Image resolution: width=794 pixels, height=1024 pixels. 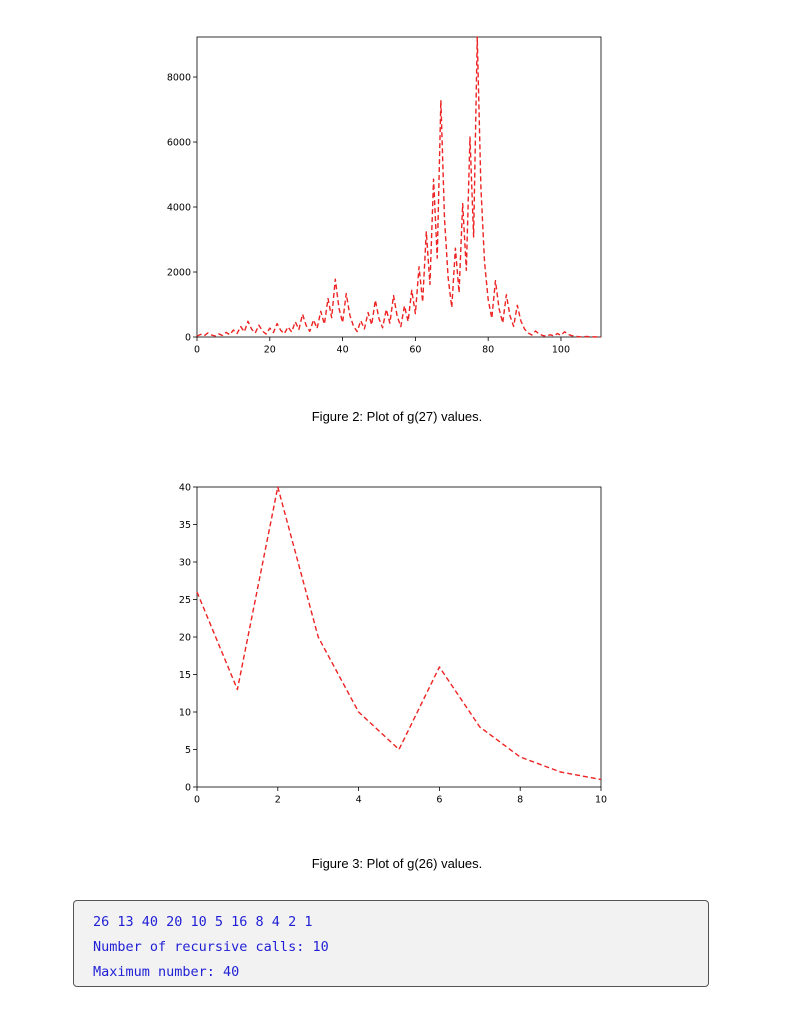 What do you see at coordinates (359, 800) in the screenshot?
I see `x-tick-label: 4` at bounding box center [359, 800].